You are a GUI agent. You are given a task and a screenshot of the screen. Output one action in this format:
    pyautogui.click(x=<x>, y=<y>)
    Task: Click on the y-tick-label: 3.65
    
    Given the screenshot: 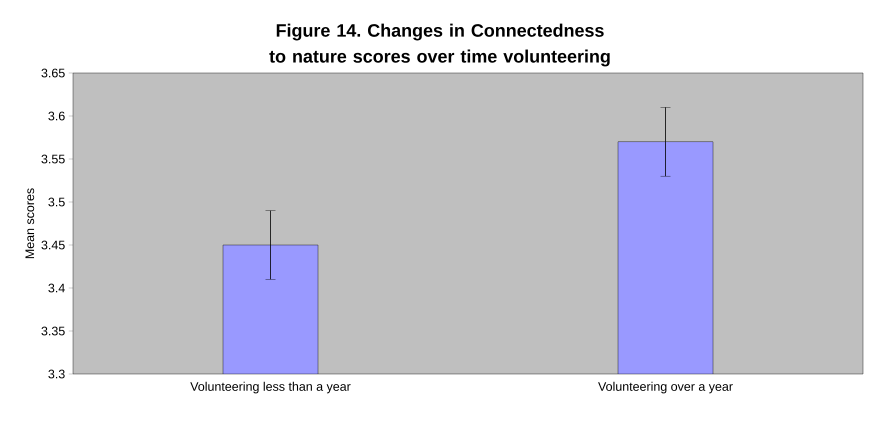 What is the action you would take?
    pyautogui.click(x=53, y=73)
    